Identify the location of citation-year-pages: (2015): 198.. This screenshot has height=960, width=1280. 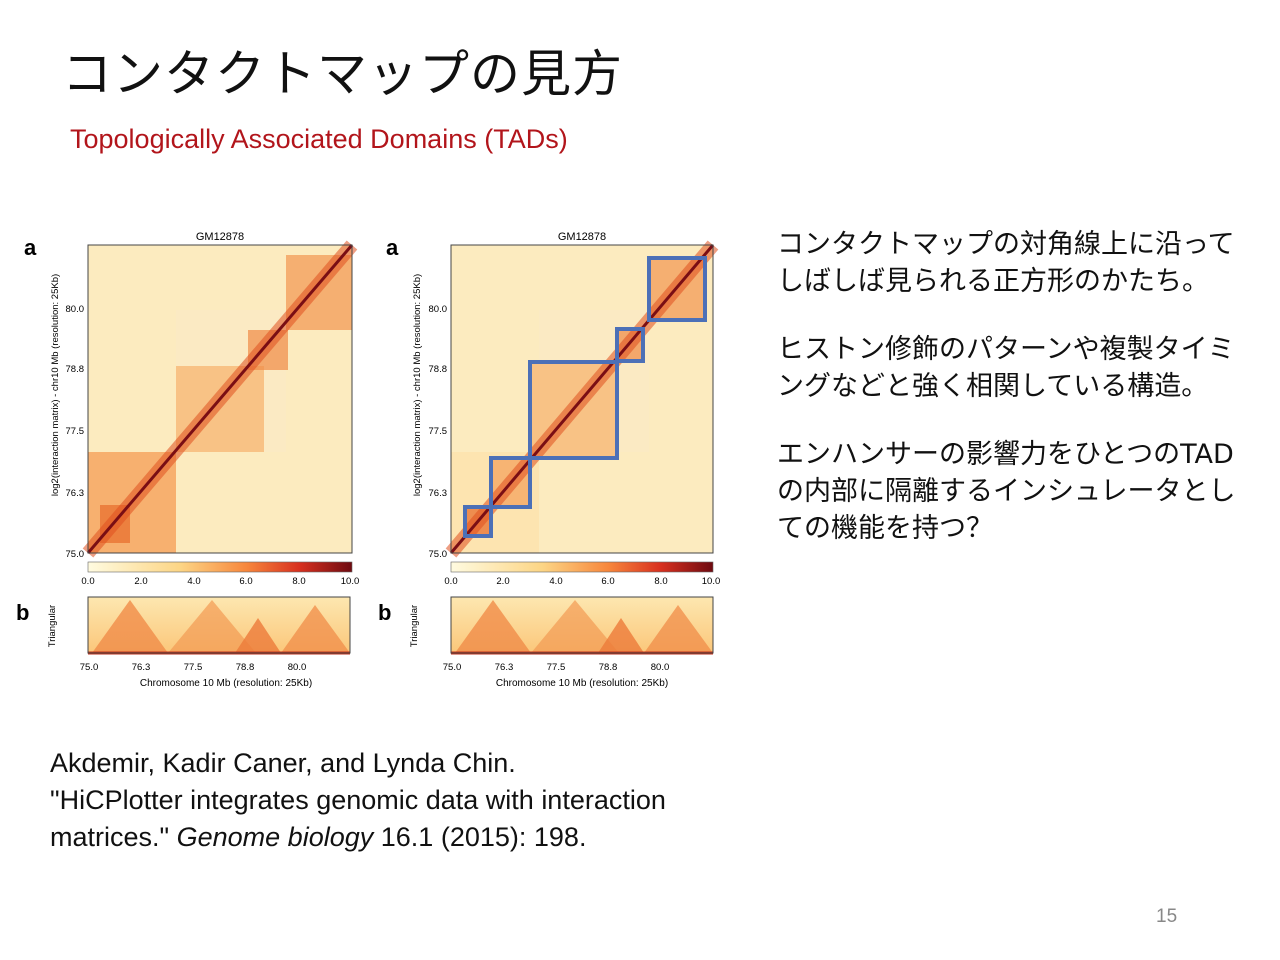
(513, 837).